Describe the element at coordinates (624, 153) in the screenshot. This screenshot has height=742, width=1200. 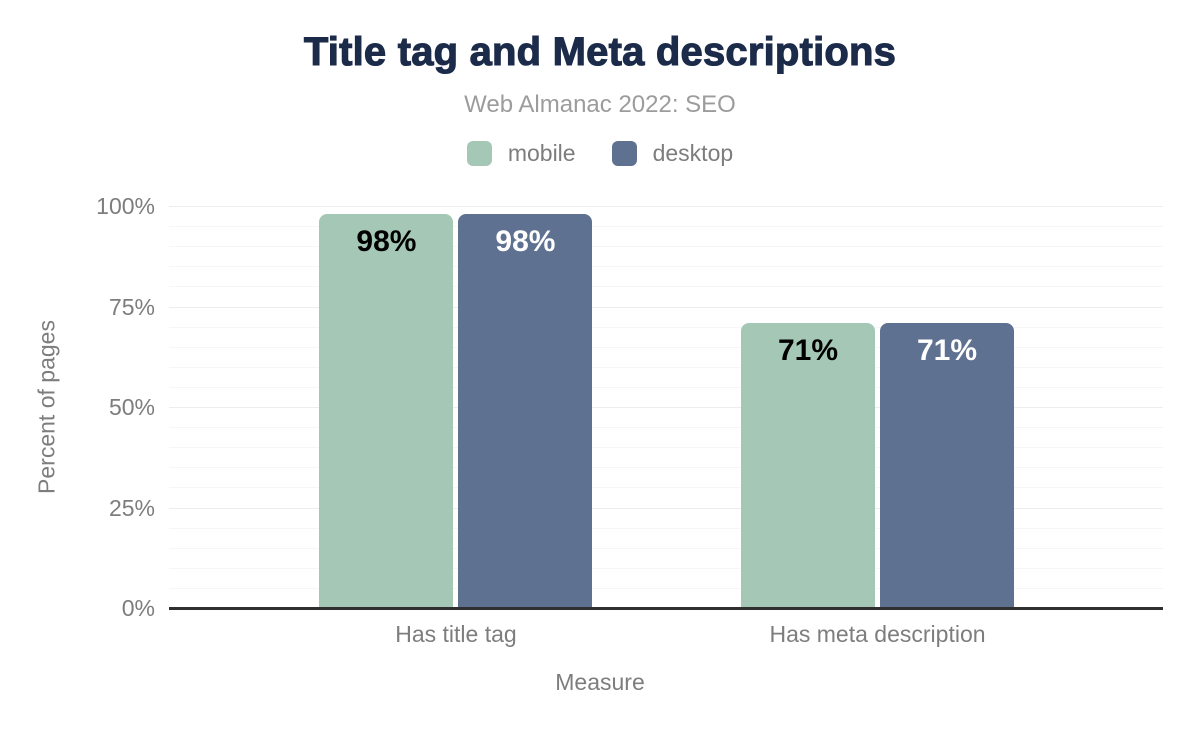
I see `legend-swatch-desktop` at that location.